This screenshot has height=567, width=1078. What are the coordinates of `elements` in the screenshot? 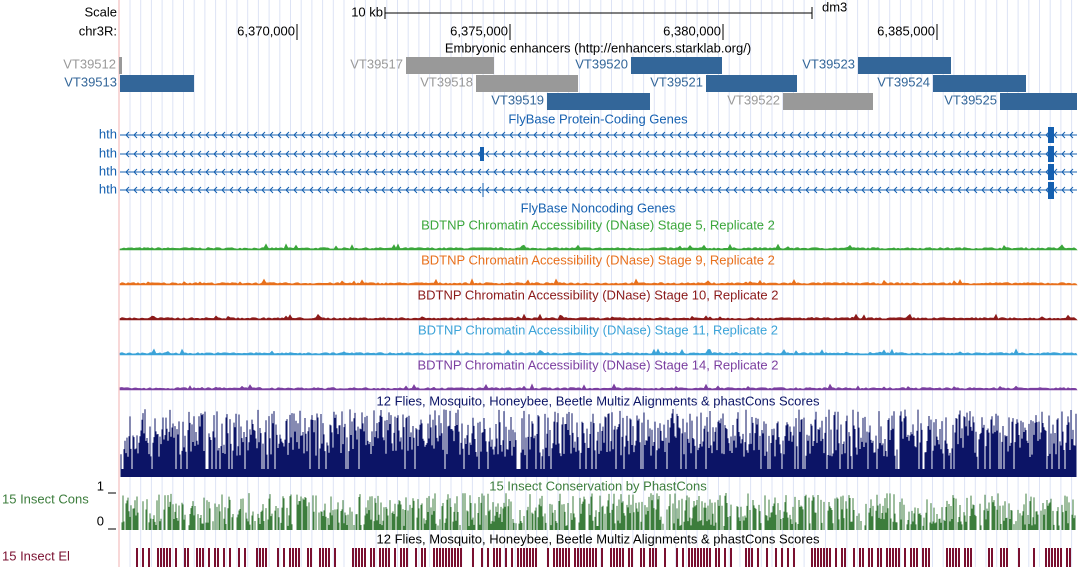 It's located at (603, 557).